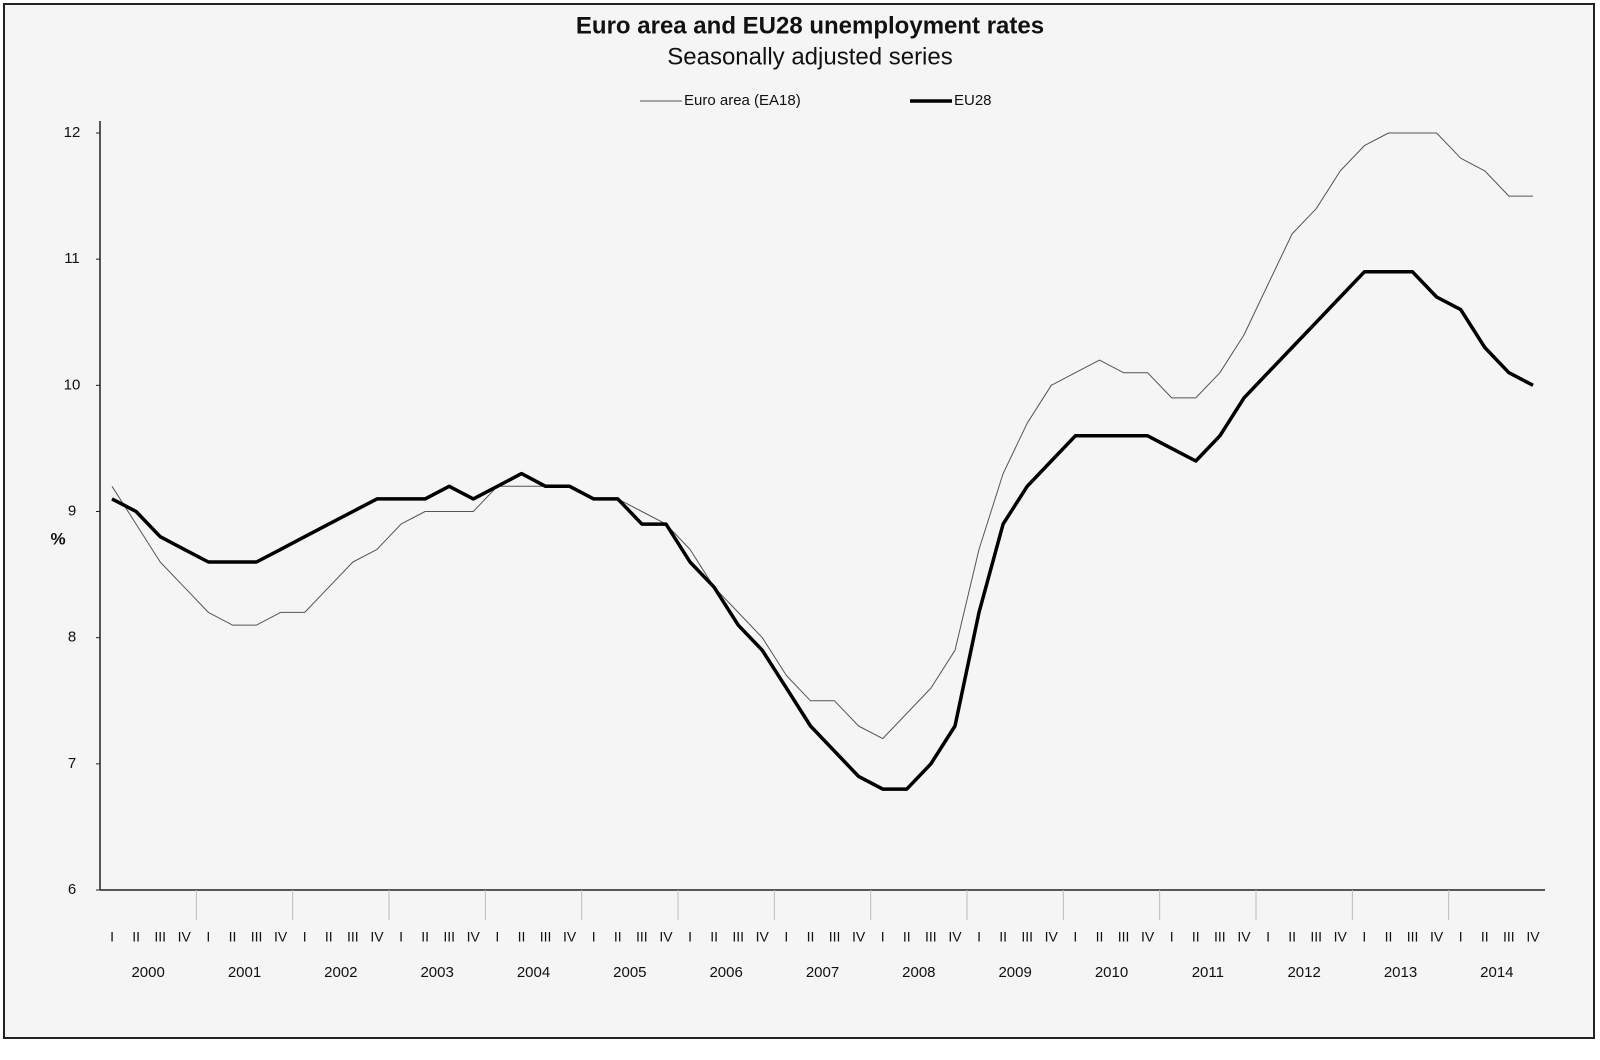 This screenshot has width=1600, height=1060. What do you see at coordinates (72, 889) in the screenshot?
I see `y-tick-label: 6` at bounding box center [72, 889].